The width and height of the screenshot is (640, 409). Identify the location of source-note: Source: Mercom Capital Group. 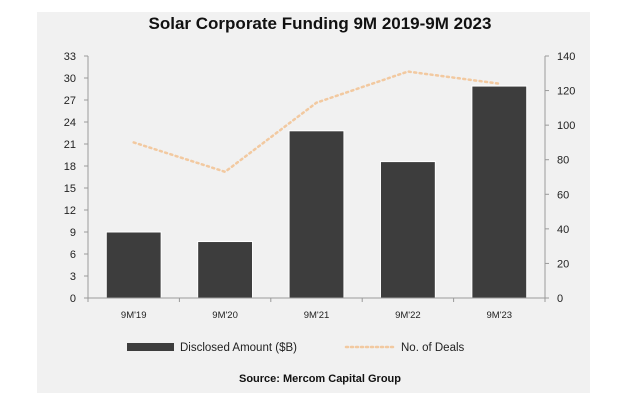
(320, 379).